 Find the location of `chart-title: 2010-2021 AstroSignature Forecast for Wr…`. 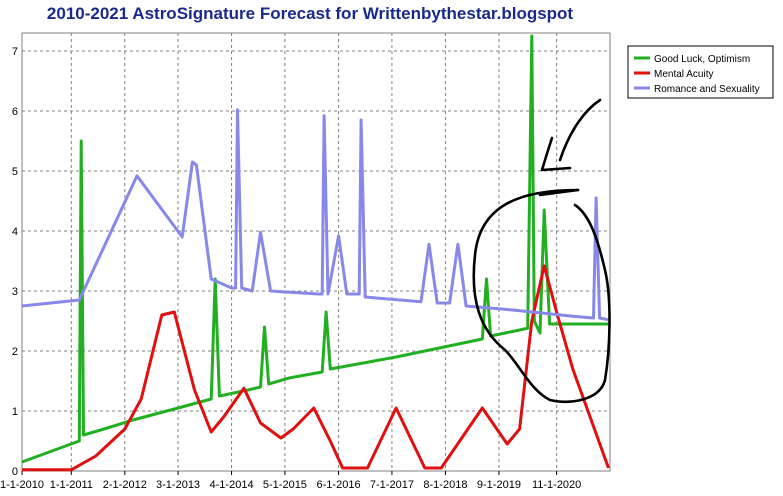

chart-title: 2010-2021 AstroSignature Forecast for Wr… is located at coordinates (310, 13).